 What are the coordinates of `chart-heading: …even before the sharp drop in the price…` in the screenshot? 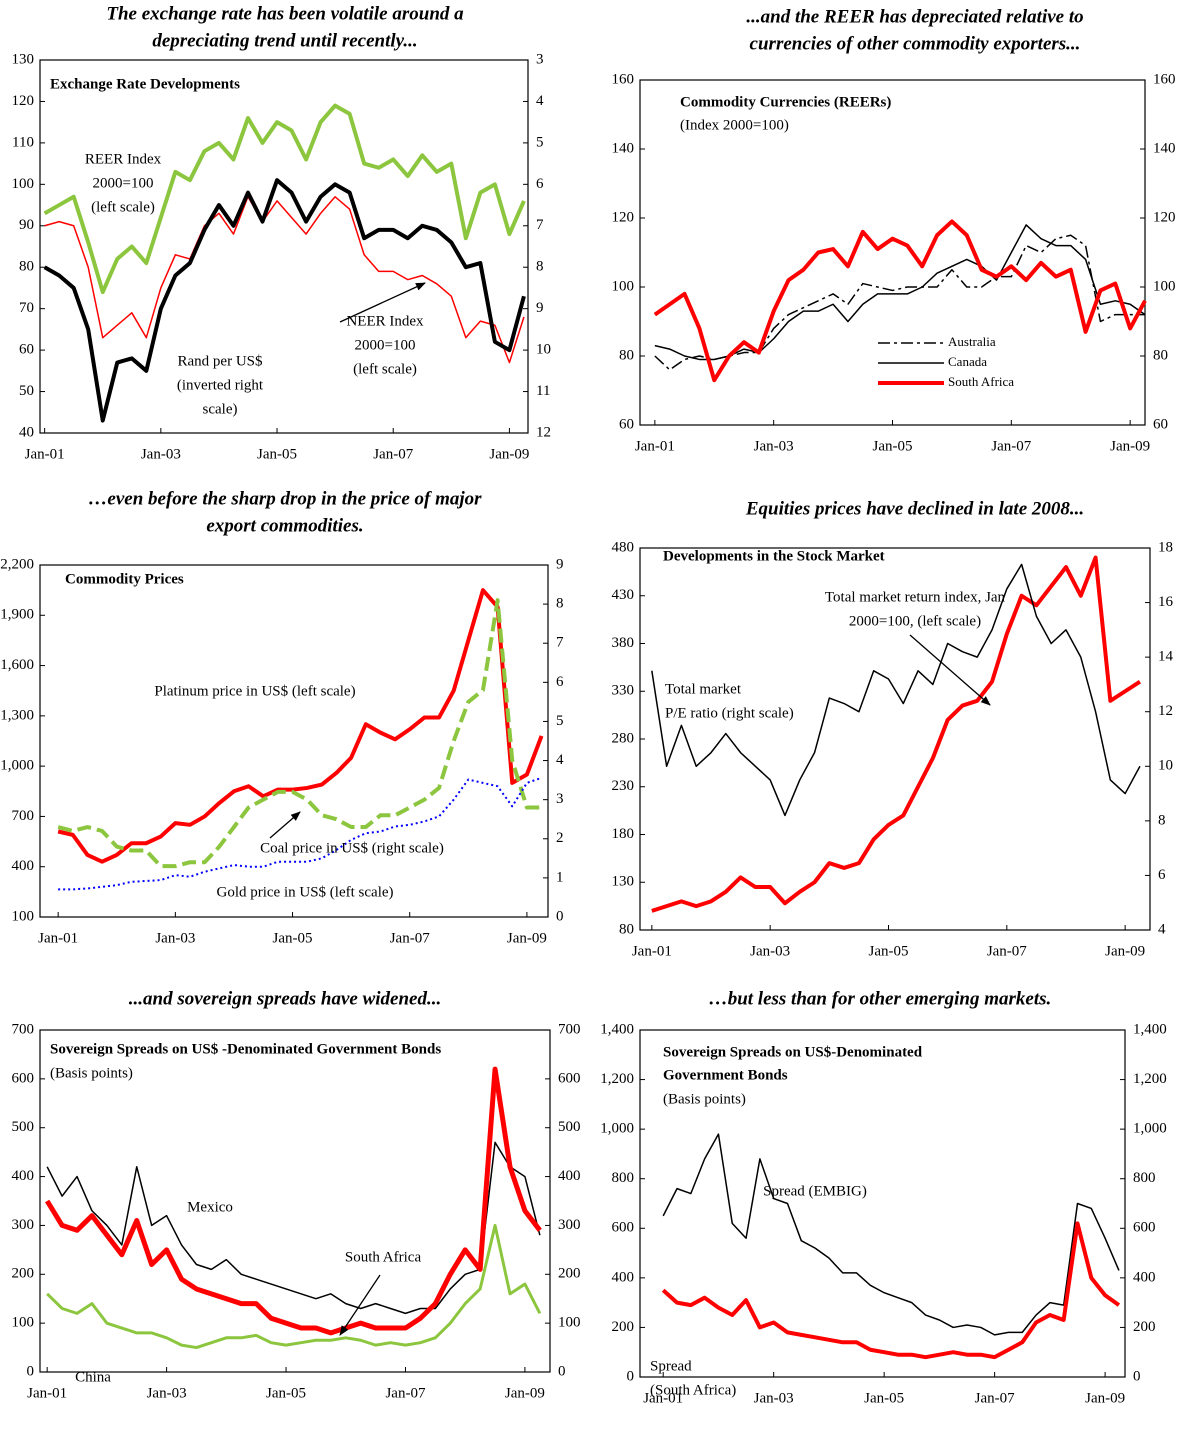 It's located at (285, 498).